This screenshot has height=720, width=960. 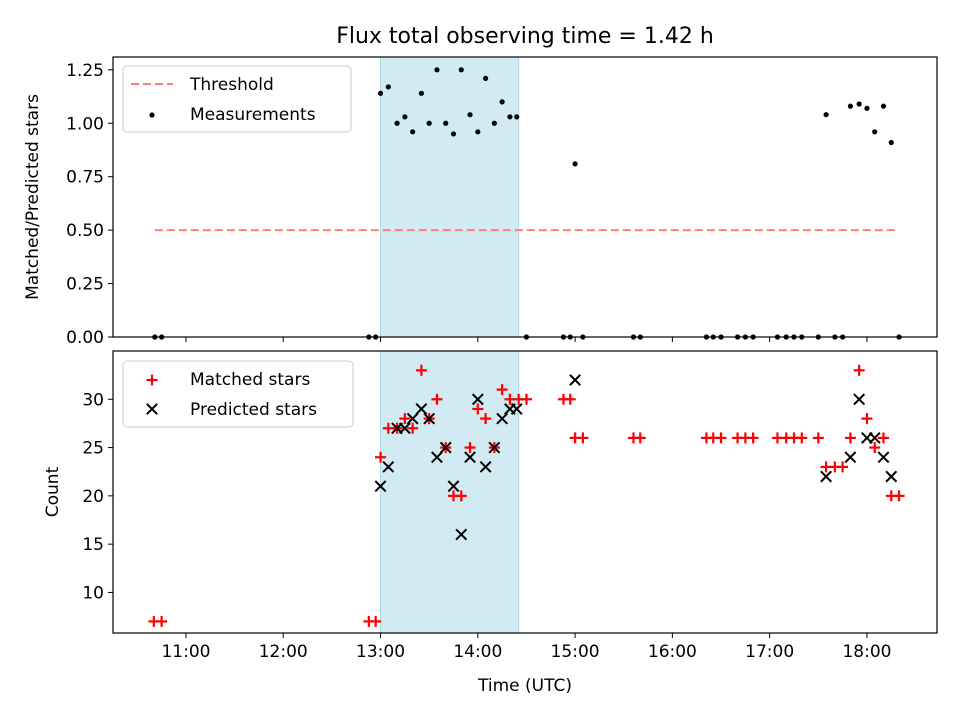 I want to click on top-y-axis-label: Matched/Predicted stars, so click(x=33, y=197).